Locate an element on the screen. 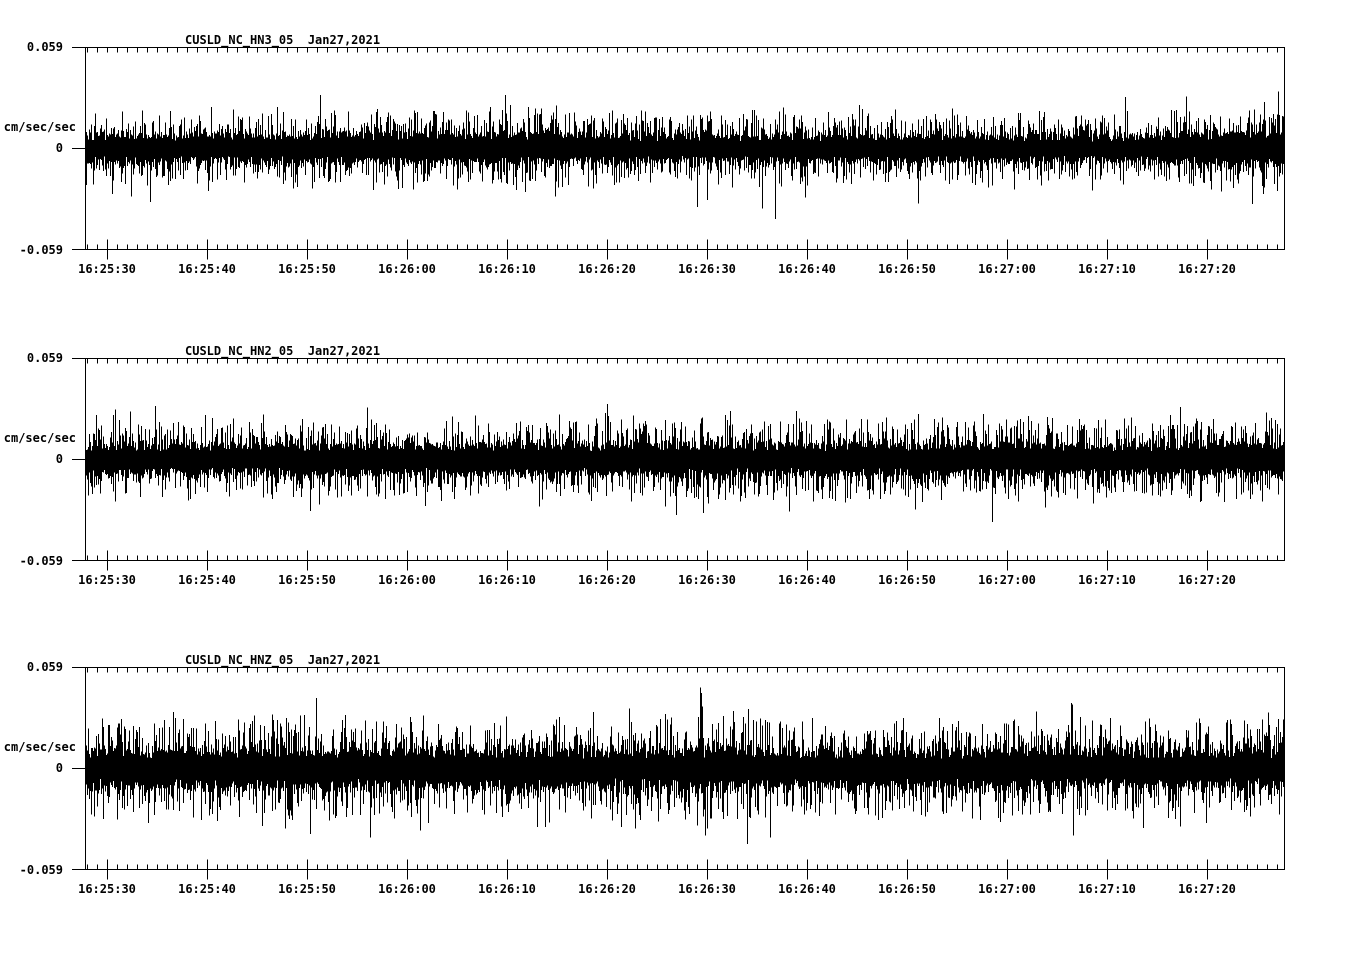 The width and height of the screenshot is (1358, 960). trace-title: CUSLD_NC_HN3_05 Jan27,2021 is located at coordinates (283, 40).